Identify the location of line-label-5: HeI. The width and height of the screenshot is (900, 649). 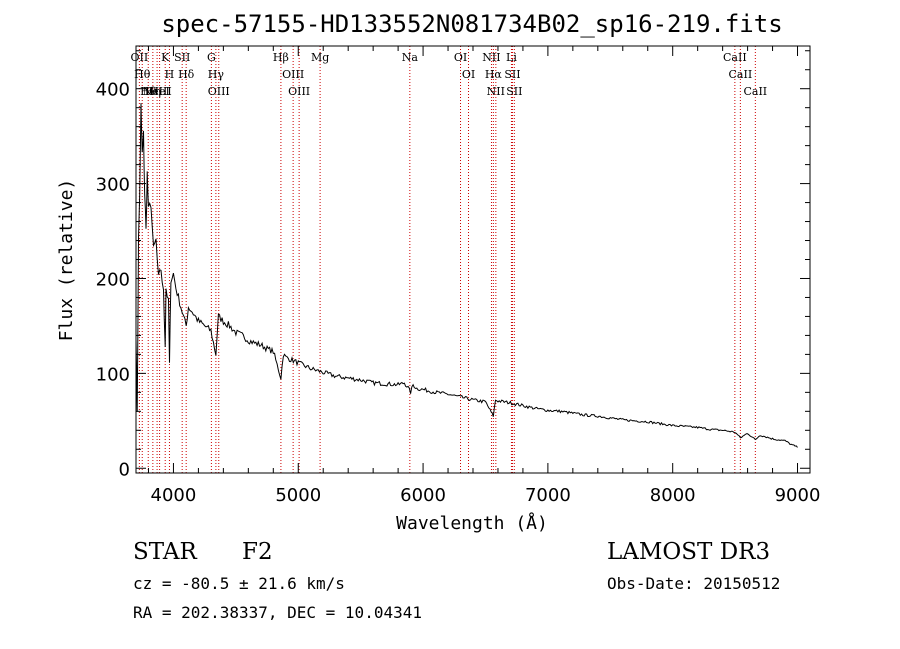
(159, 91).